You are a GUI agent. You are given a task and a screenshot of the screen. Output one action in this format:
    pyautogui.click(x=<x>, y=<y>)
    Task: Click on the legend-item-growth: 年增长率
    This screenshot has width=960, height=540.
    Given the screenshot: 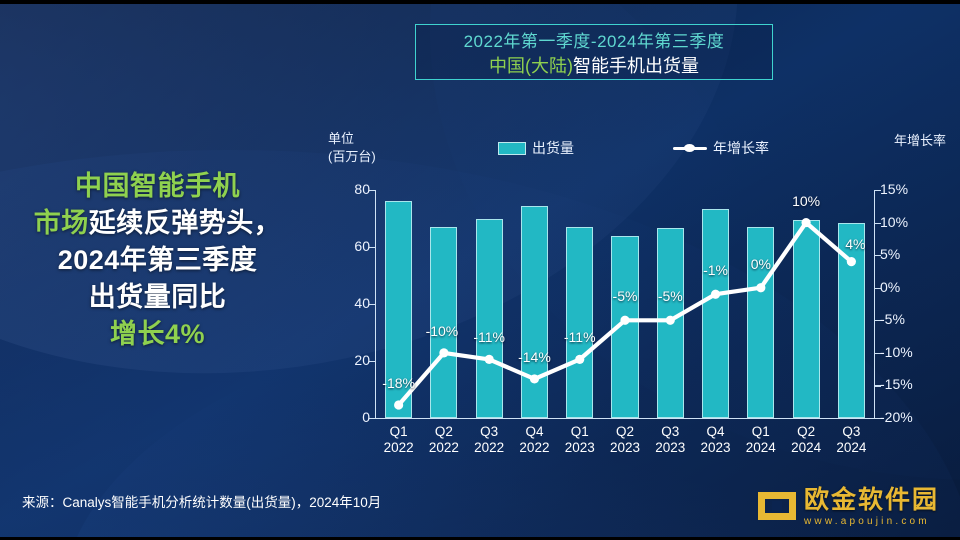 What is the action you would take?
    pyautogui.click(x=721, y=148)
    